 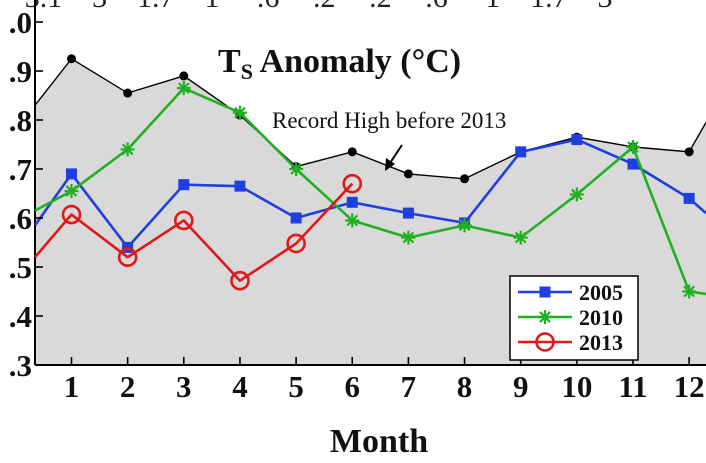 I want to click on x-tick-label: 8, so click(x=465, y=386).